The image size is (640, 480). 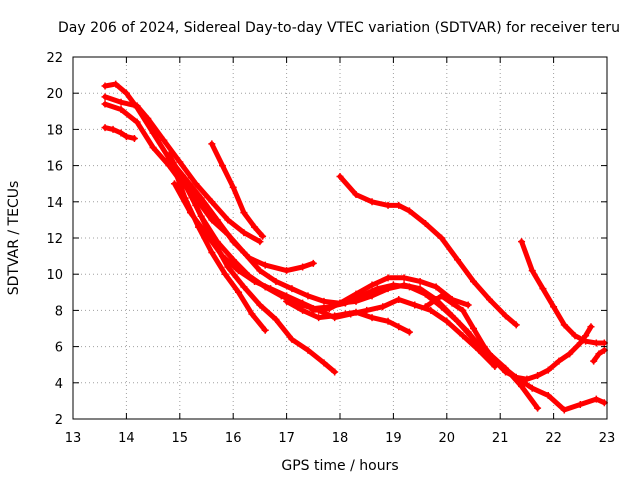 I want to click on x-tick-label: 19, so click(x=393, y=438).